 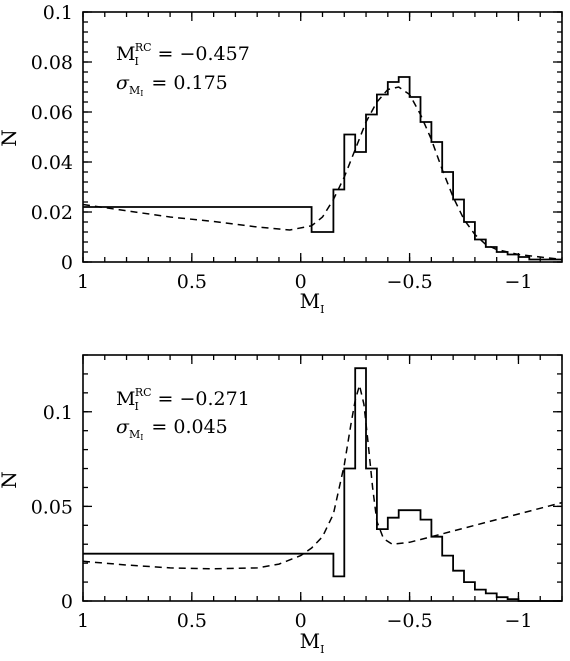 I want to click on bottom-x-axis-label: MI, so click(x=312, y=642).